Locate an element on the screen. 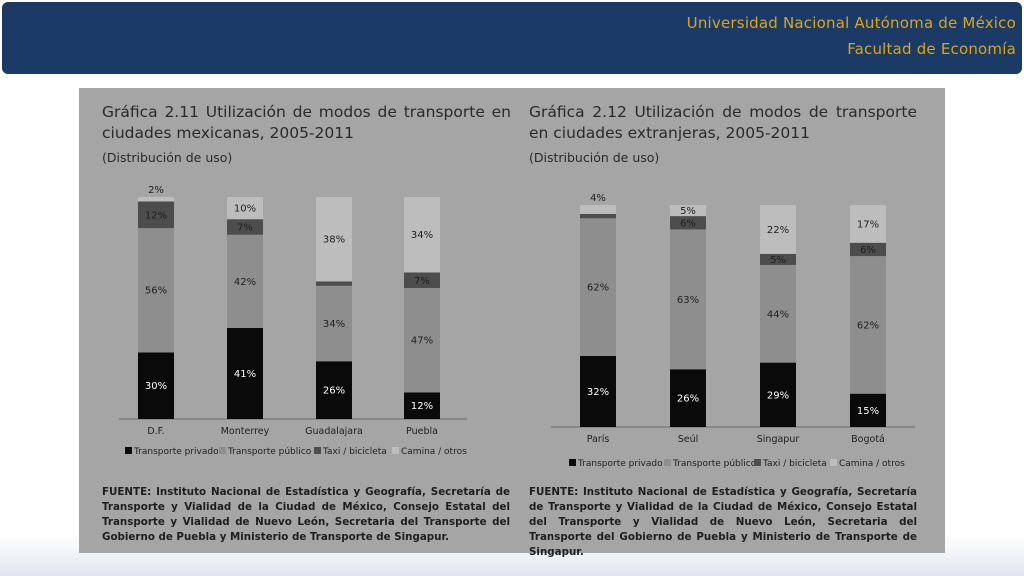  left-chart-label-monterrey-taxi-bicicleta: 7% is located at coordinates (245, 227).